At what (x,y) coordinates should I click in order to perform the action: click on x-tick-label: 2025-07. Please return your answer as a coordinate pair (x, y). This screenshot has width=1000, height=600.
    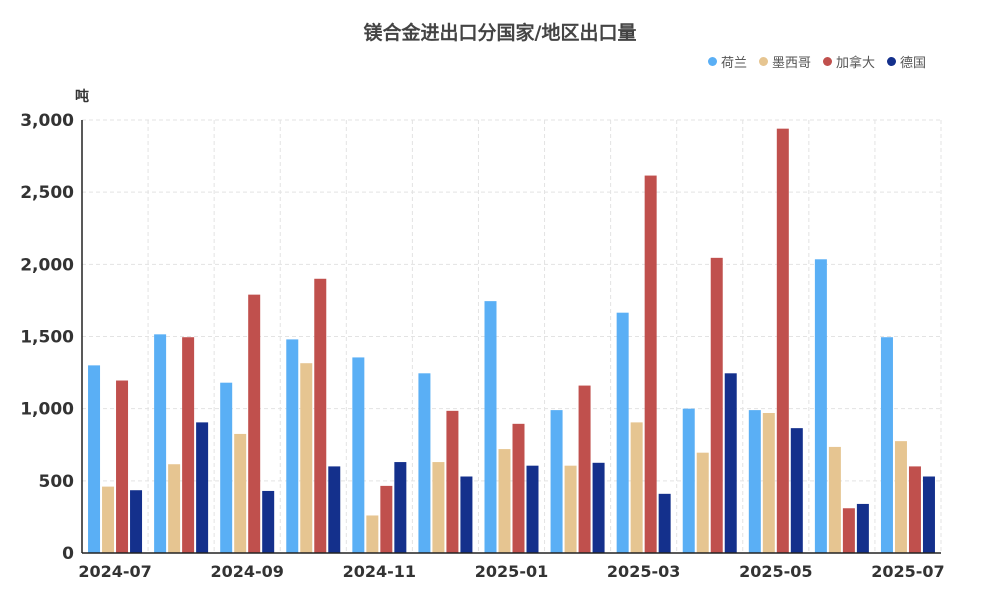
    Looking at the image, I should click on (907, 571).